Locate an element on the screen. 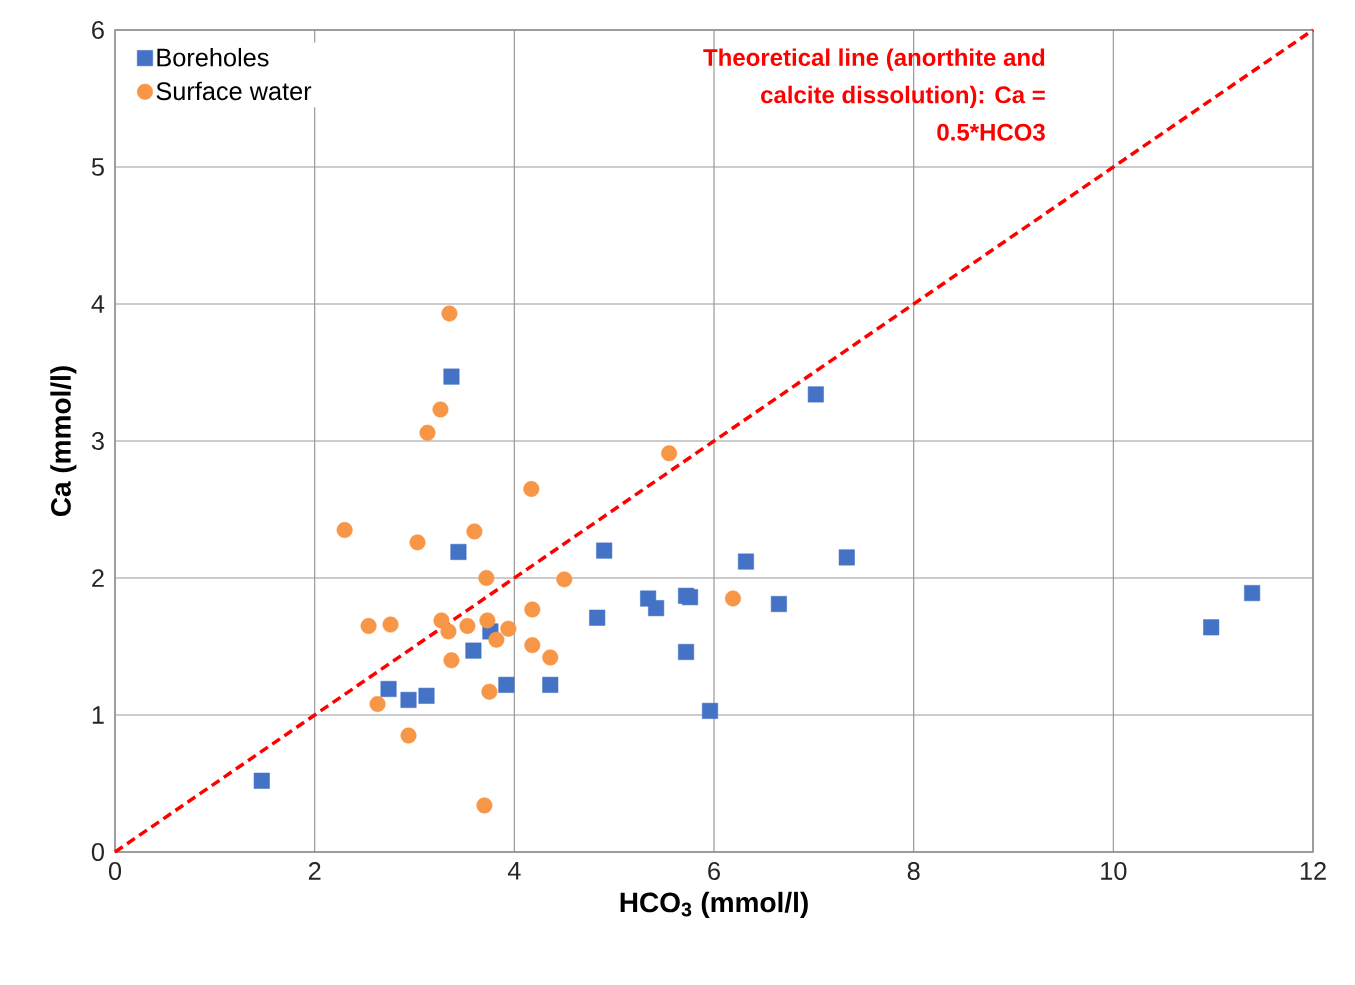 This screenshot has height=985, width=1355. x-tick-label: 2 is located at coordinates (314, 871).